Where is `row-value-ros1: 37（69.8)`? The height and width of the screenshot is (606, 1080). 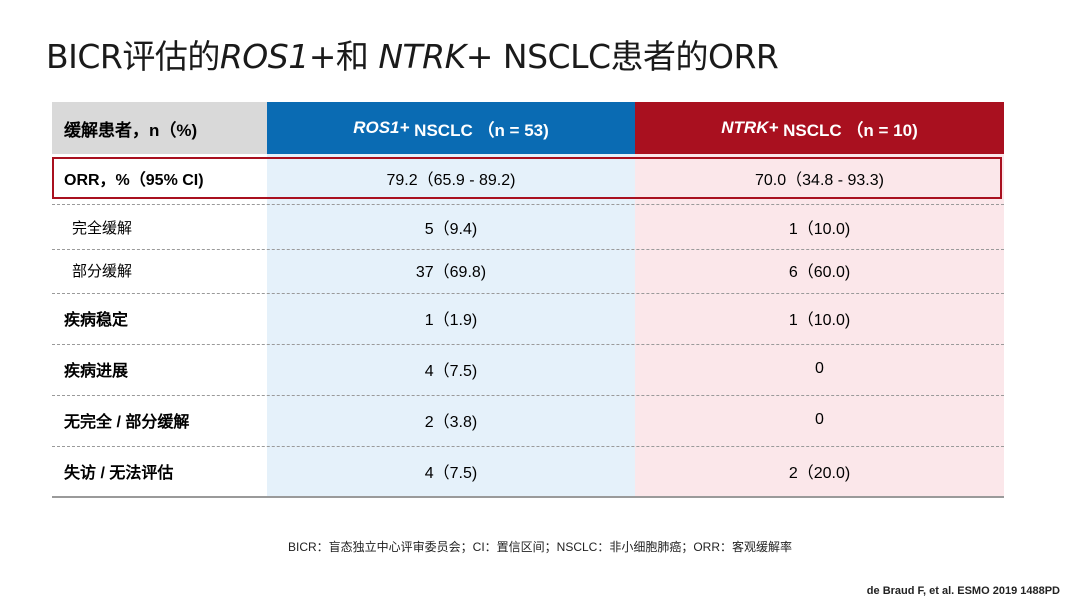 row-value-ros1: 37（69.8) is located at coordinates (451, 272).